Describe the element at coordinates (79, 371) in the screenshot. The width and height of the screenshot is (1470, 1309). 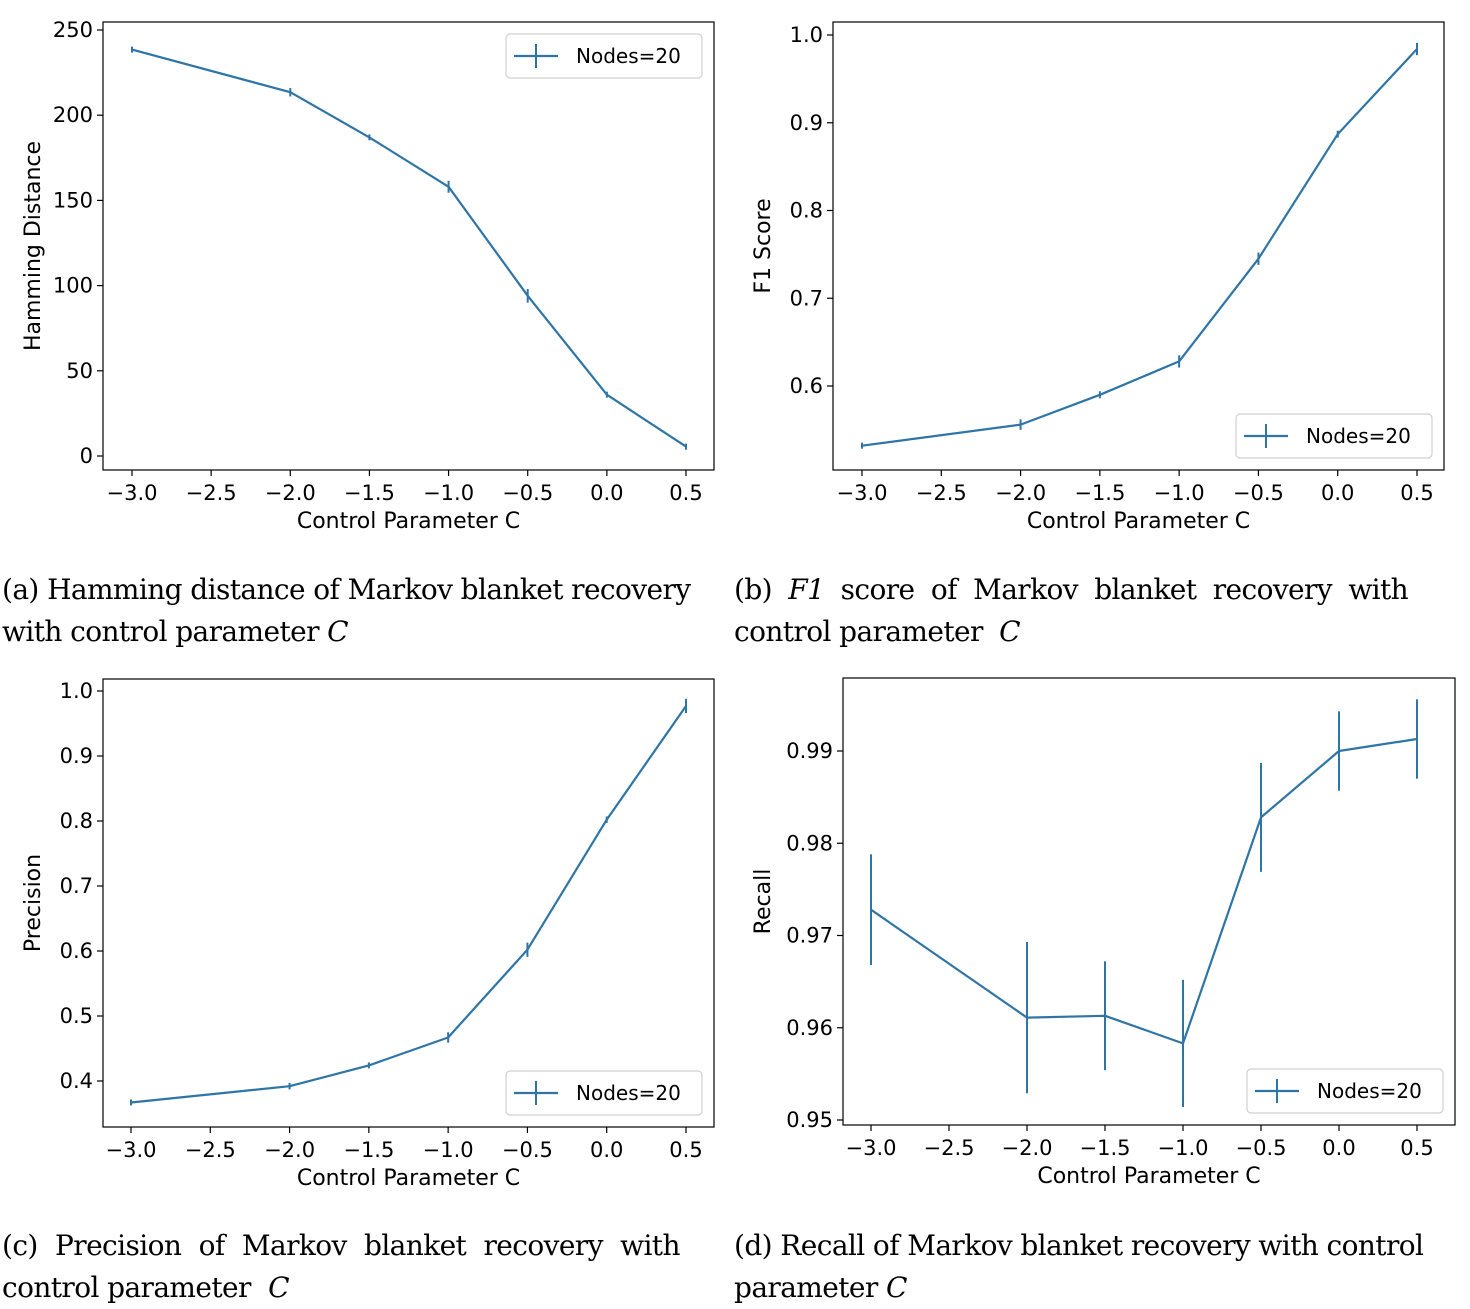
I see `y-tick-label: 50` at that location.